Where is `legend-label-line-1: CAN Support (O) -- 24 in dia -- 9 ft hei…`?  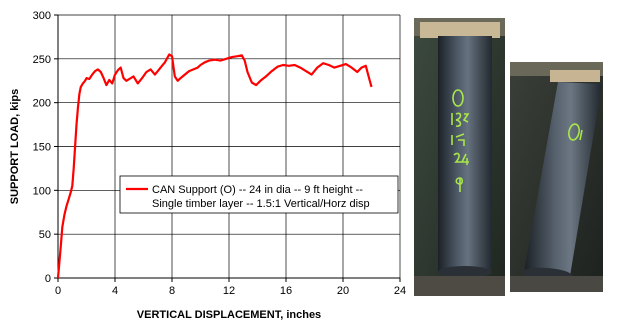 legend-label-line-1: CAN Support (O) -- 24 in dia -- 9 ft hei… is located at coordinates (257, 190).